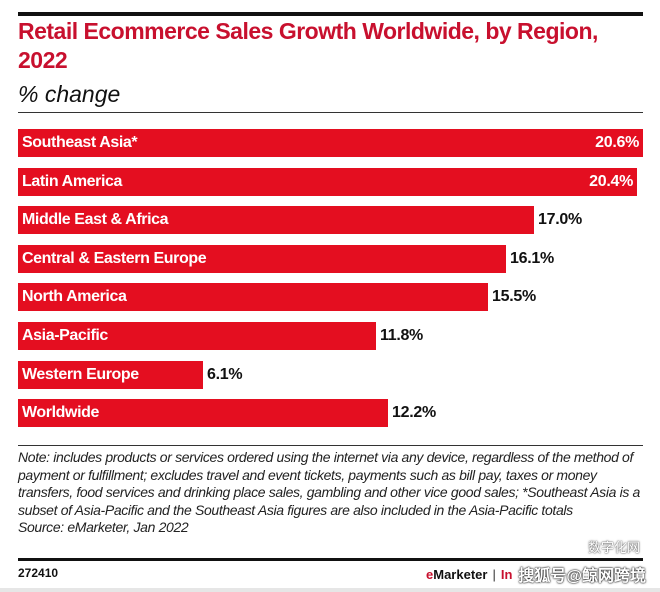  Describe the element at coordinates (514, 296) in the screenshot. I see `value-label: 15.5%` at that location.